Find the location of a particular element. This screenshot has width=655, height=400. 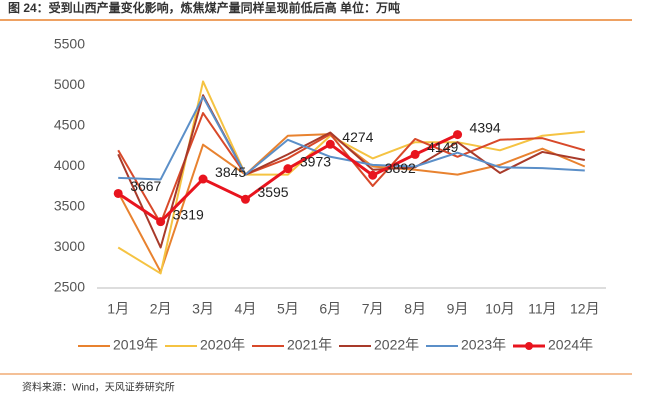

data-label: 3845 is located at coordinates (230, 172).